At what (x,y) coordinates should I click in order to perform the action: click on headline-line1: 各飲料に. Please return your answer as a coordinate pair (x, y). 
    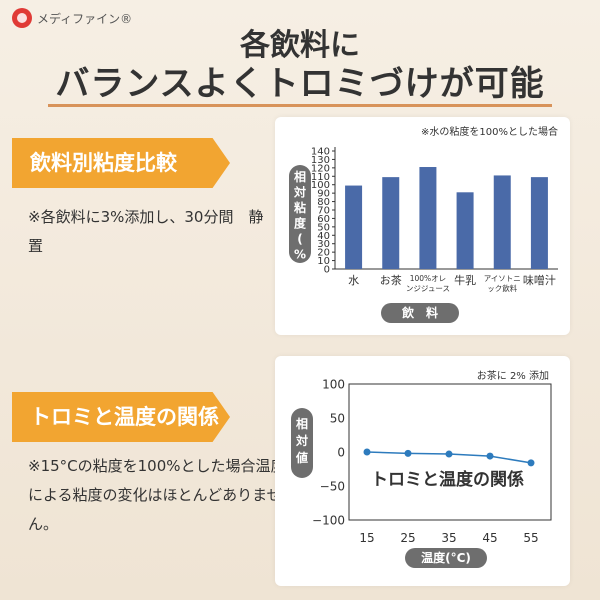
    Looking at the image, I should click on (300, 45).